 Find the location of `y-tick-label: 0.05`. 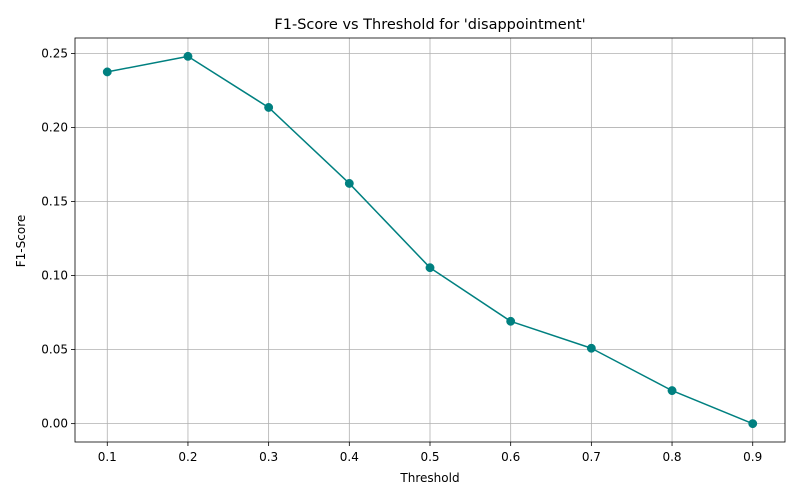

y-tick-label: 0.05 is located at coordinates (54, 350).